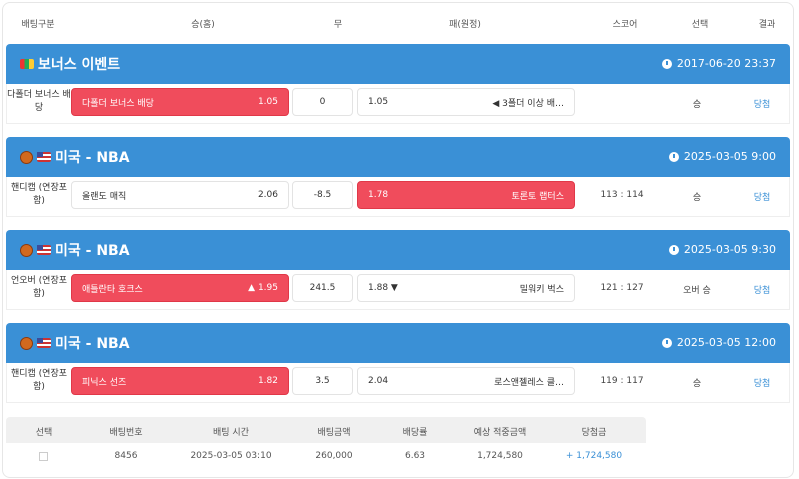  I want to click on pick: 오버 승, so click(697, 291).